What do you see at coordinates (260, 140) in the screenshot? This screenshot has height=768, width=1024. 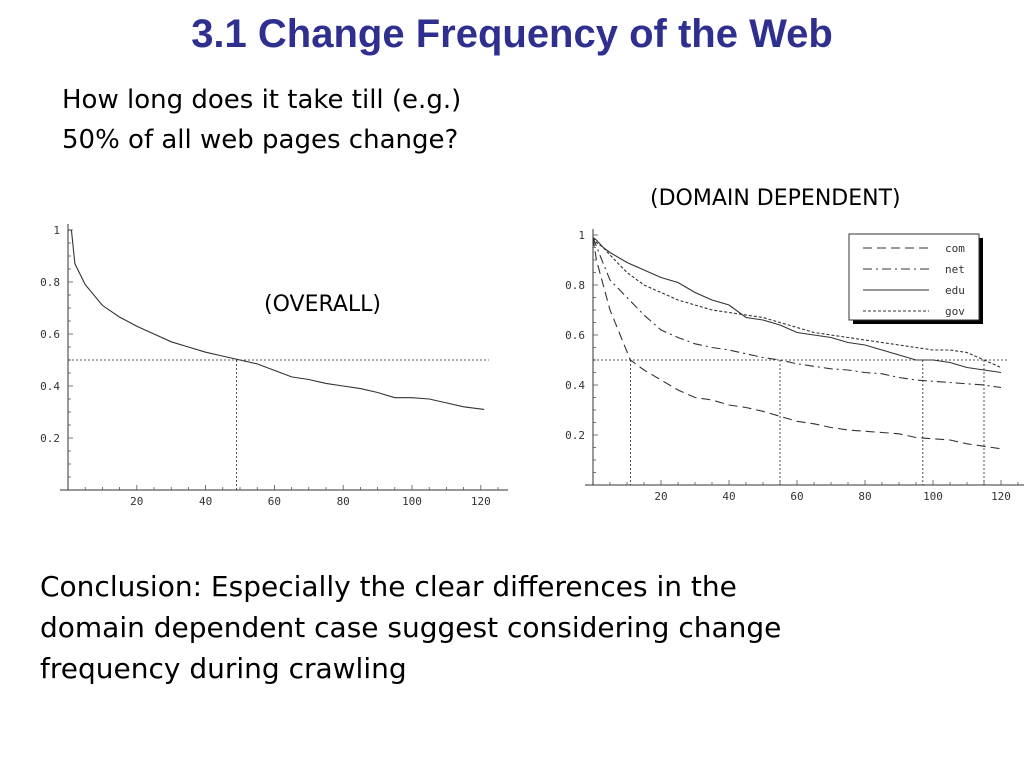 I see `question-line-2: 50% of all web pages change?` at bounding box center [260, 140].